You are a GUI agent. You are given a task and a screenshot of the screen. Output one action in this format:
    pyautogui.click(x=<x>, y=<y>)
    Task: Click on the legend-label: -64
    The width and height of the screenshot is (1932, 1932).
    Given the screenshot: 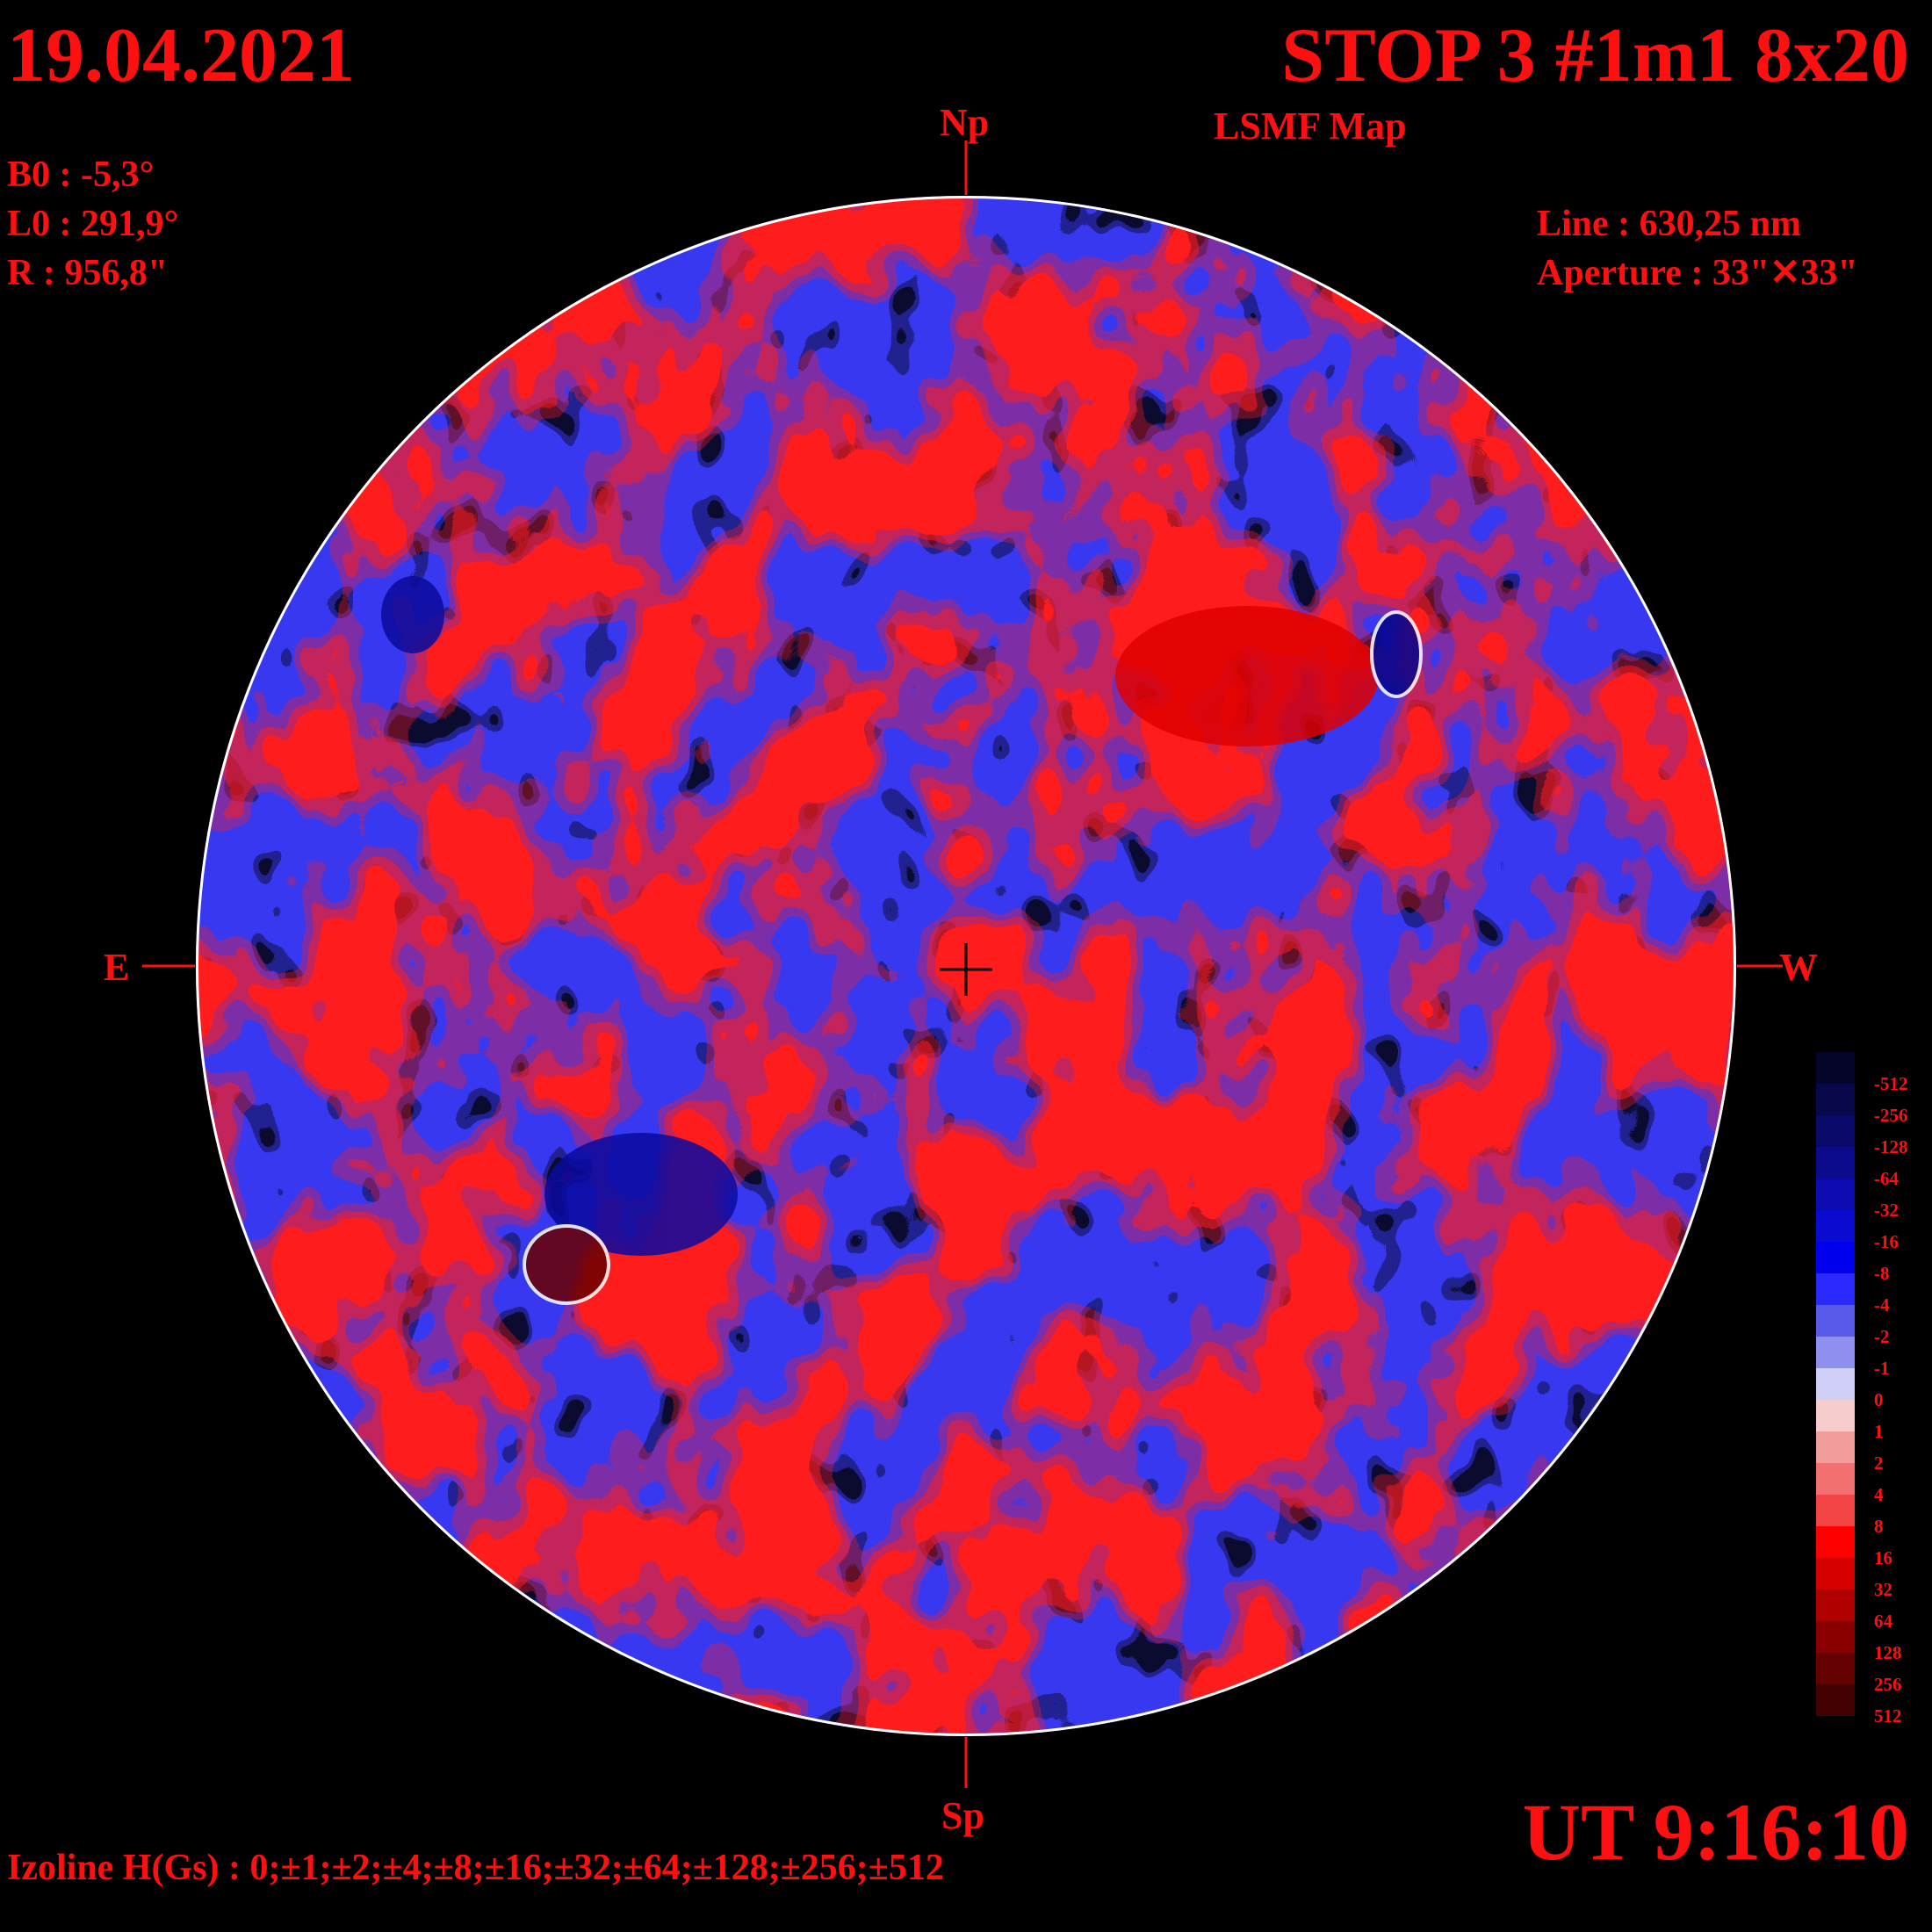 What is the action you would take?
    pyautogui.click(x=1886, y=1178)
    